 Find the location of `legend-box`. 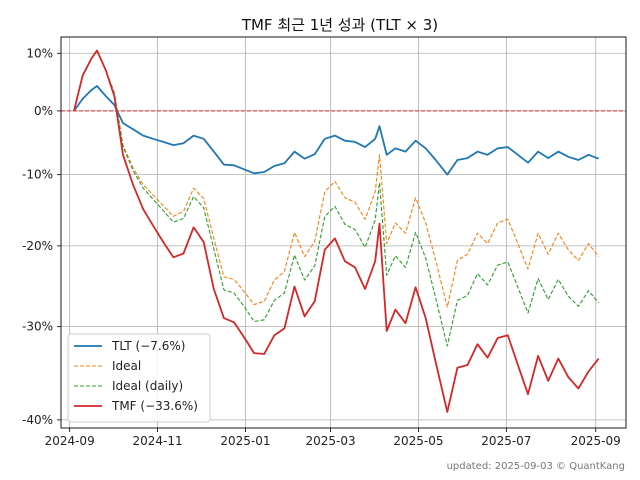

legend-box is located at coordinates (139, 378).